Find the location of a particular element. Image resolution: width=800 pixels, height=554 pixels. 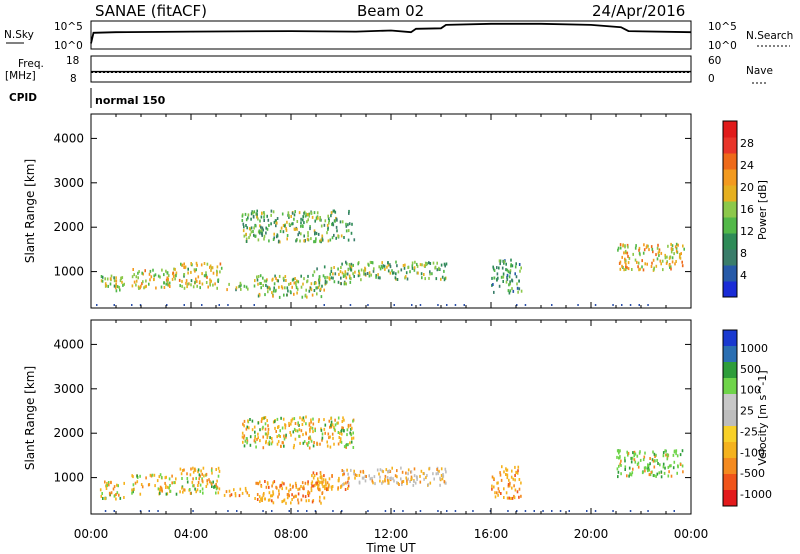

beam-title: Beam 02 is located at coordinates (390, 11).